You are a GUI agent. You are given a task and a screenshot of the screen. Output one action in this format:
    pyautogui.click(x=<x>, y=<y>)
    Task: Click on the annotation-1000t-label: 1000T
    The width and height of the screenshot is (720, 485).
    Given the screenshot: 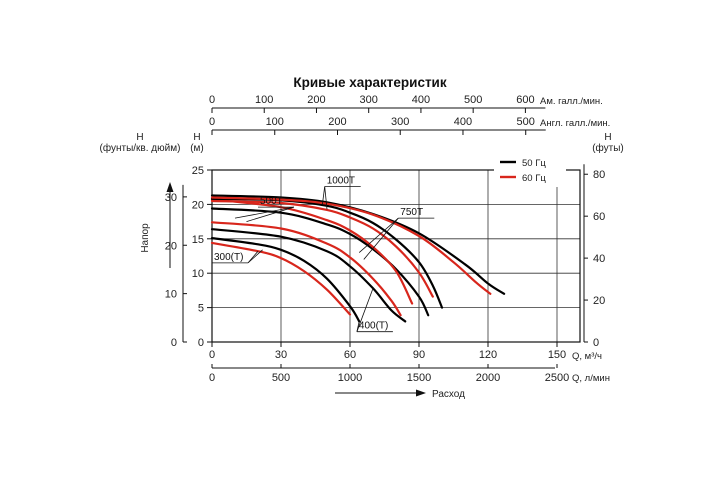 What is the action you would take?
    pyautogui.click(x=341, y=181)
    